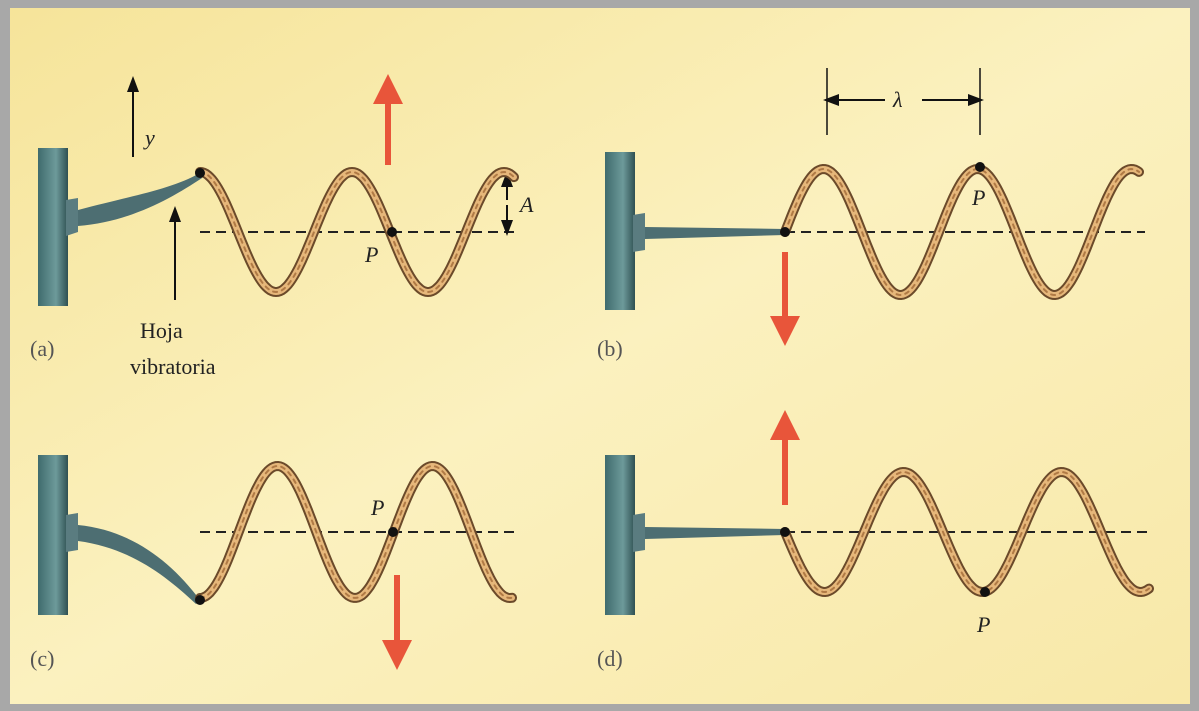  I want to click on blade-label: Hoja, so click(161, 330).